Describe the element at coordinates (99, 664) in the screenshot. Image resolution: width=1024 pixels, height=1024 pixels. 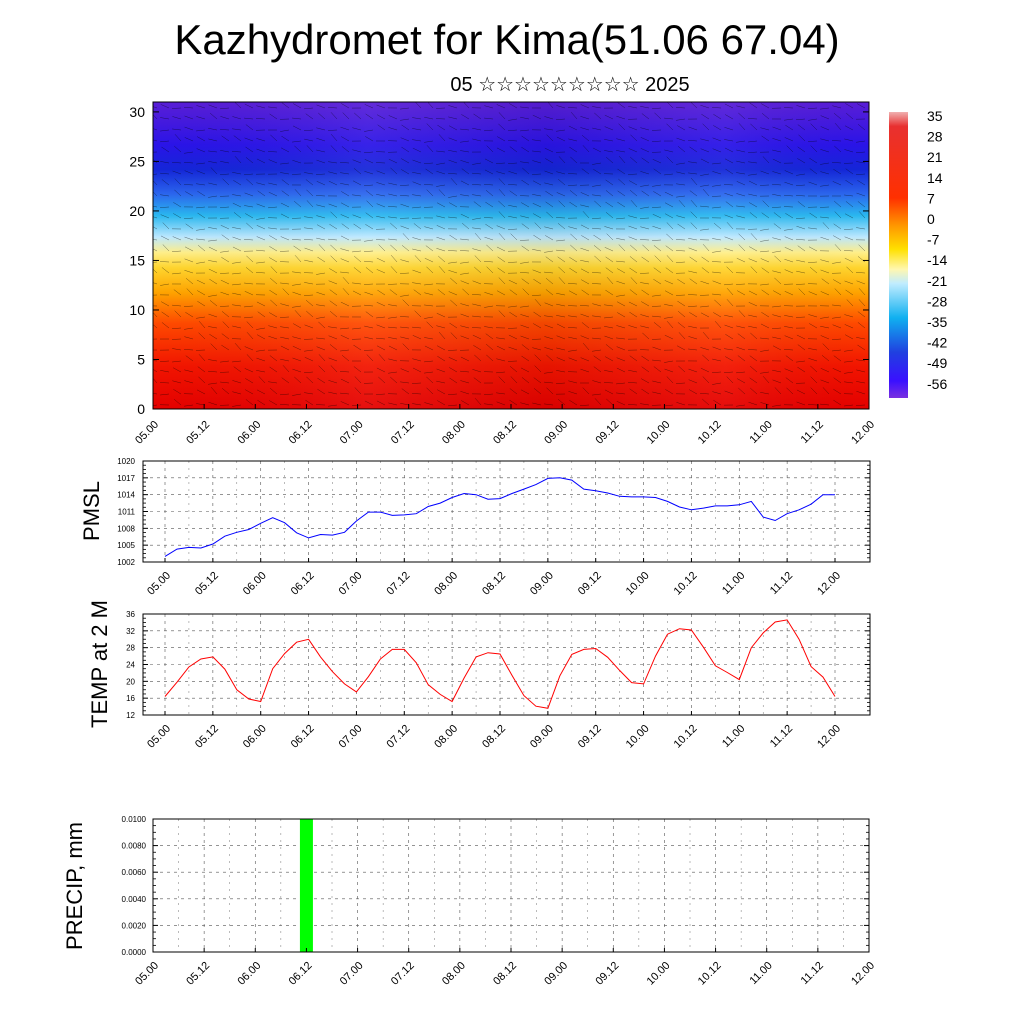
I see `temp-ylabel: TEMP at 2 M` at that location.